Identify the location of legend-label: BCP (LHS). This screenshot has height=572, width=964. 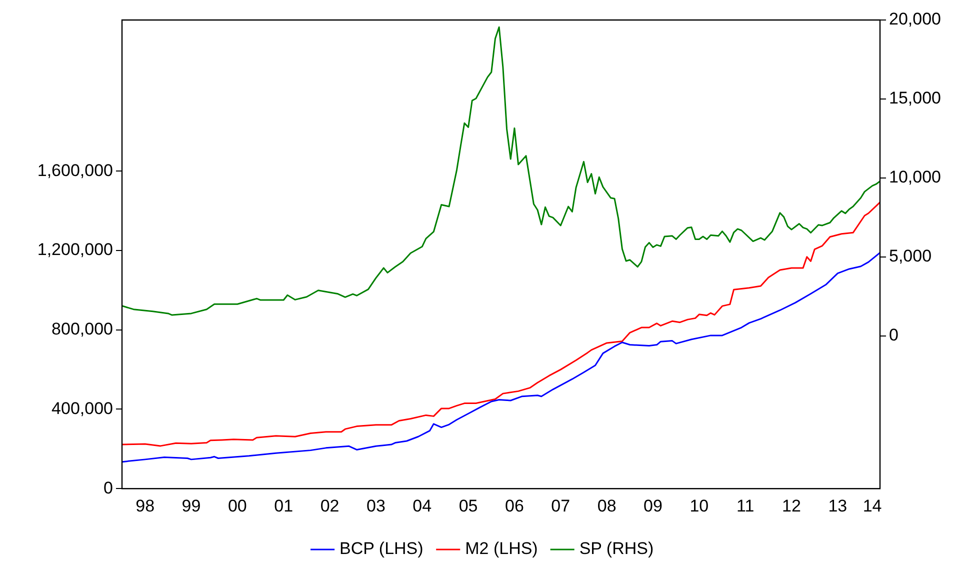
(382, 548).